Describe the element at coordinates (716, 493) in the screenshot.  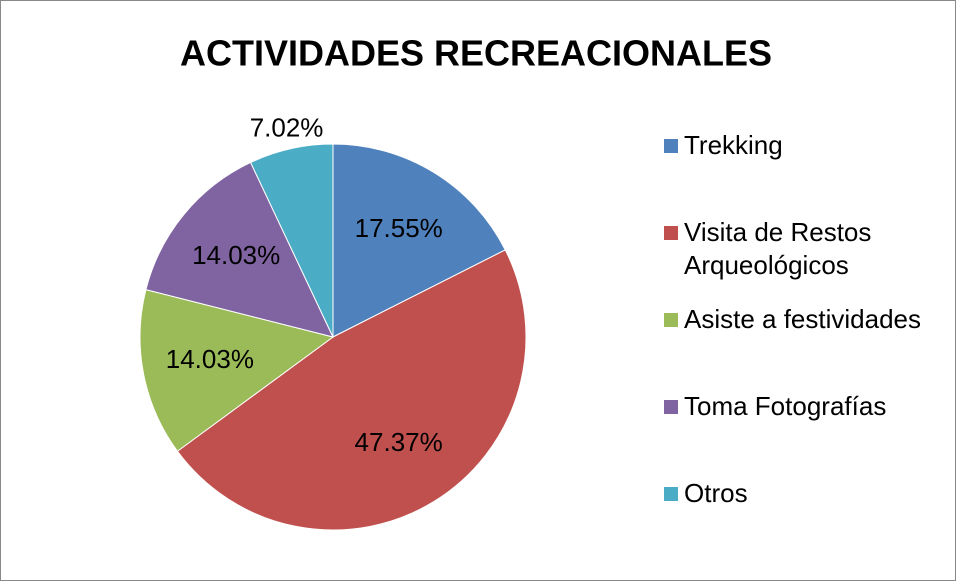
I see `legend-label: Otros` at that location.